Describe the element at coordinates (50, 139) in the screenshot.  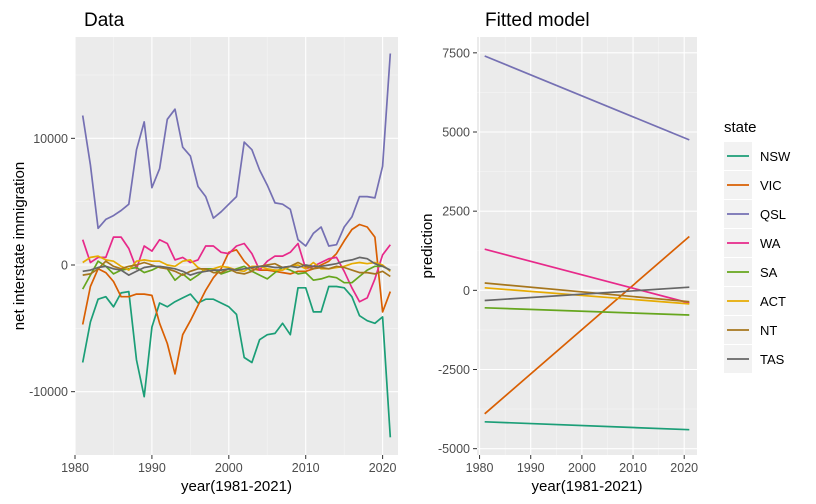
I see `y-tick-label: 10000` at that location.